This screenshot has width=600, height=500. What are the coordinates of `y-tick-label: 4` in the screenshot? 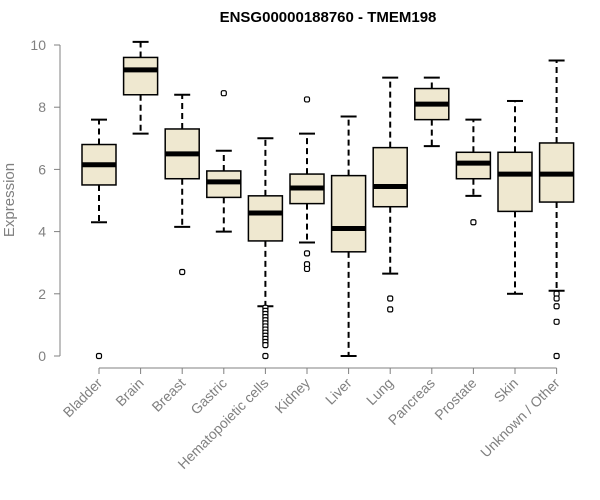 It's located at (42, 232).